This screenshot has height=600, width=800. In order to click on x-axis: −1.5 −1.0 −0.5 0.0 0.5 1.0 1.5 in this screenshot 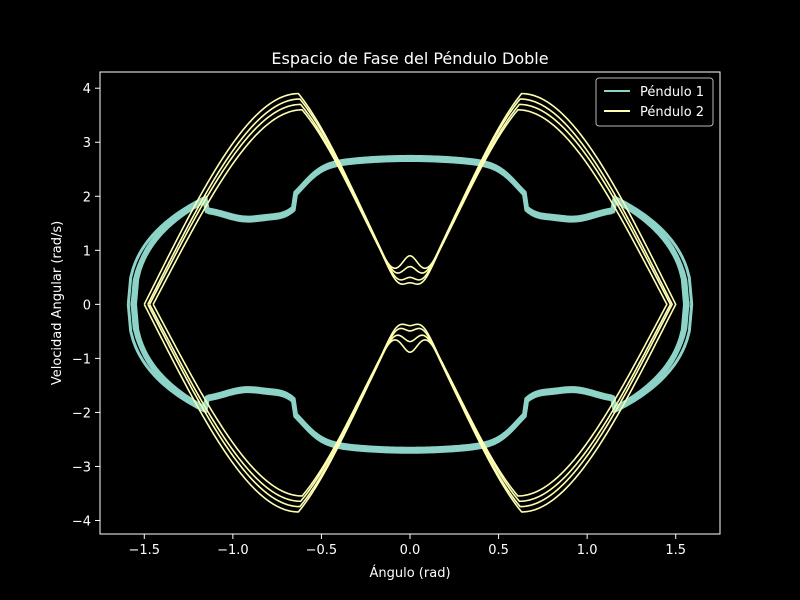, I will do `click(407, 546)`.